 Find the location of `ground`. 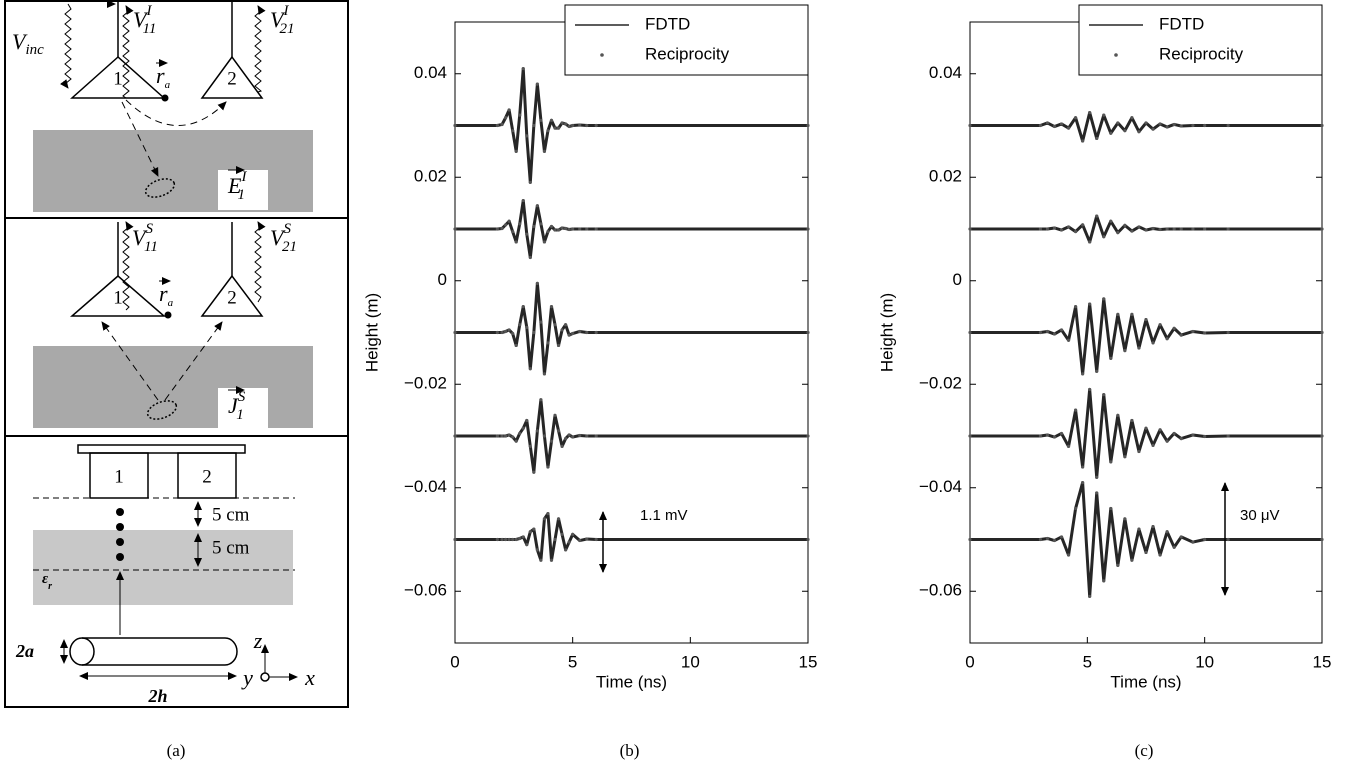

ground is located at coordinates (173, 387).